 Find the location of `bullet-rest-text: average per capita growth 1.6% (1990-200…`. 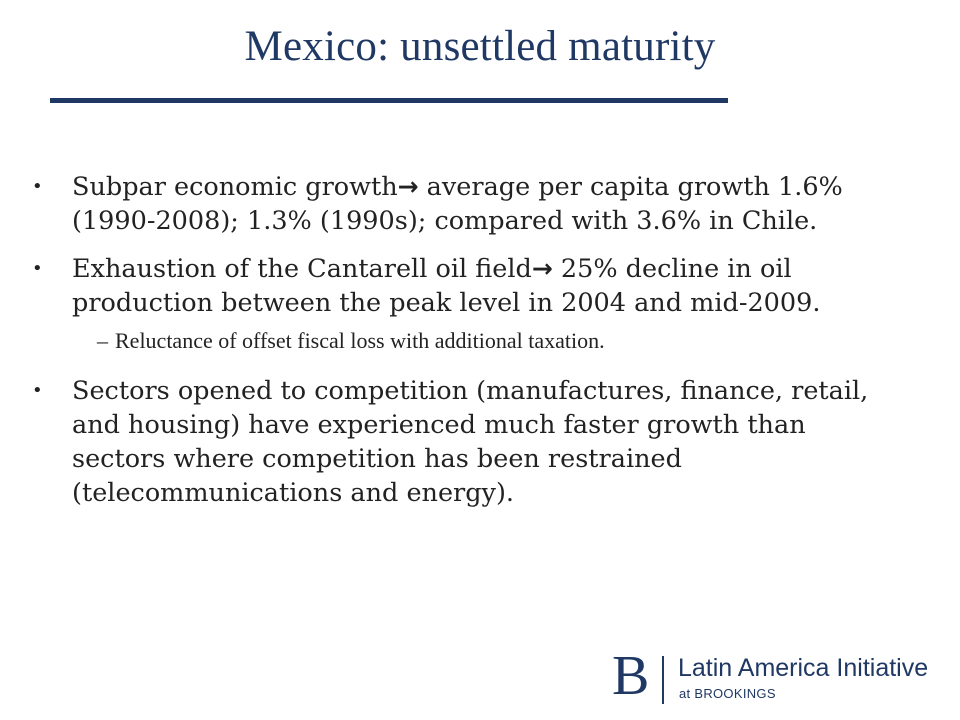

bullet-rest-text: average per capita growth 1.6% (1990-200… is located at coordinates (457, 204).